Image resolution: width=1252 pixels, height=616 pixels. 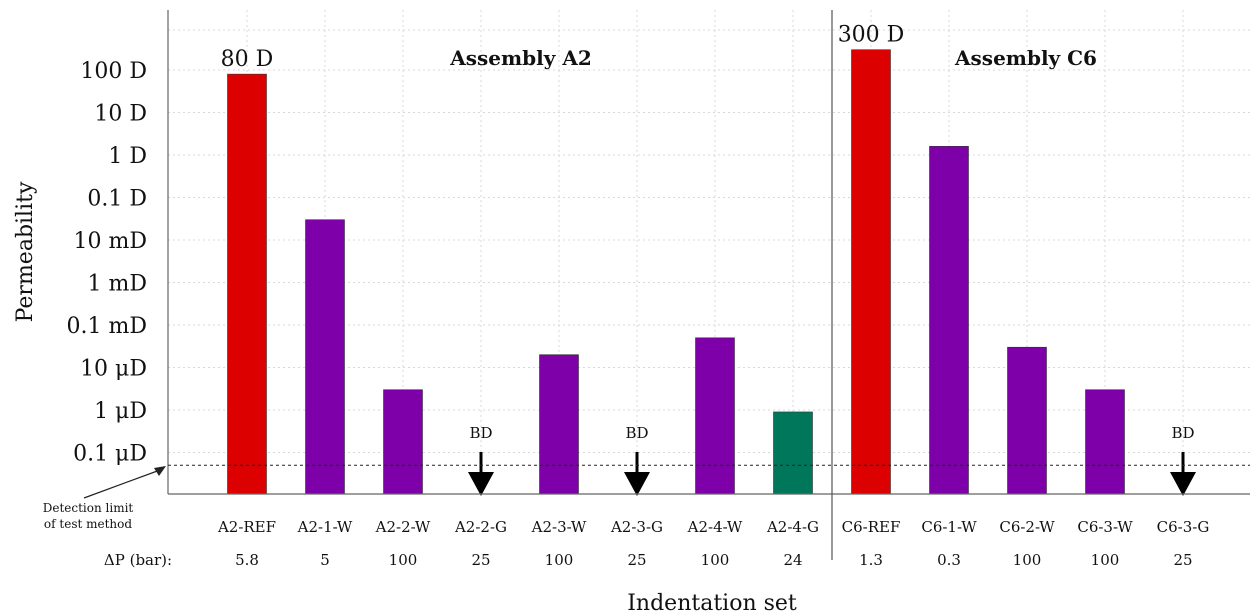 What do you see at coordinates (403, 527) in the screenshot?
I see `x-tick-label: A2-2-W` at bounding box center [403, 527].